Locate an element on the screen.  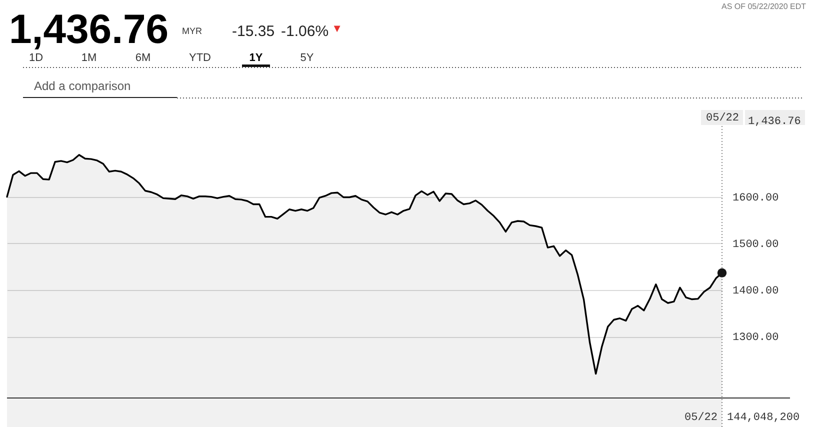
text: -1.06% is located at coordinates (305, 31).